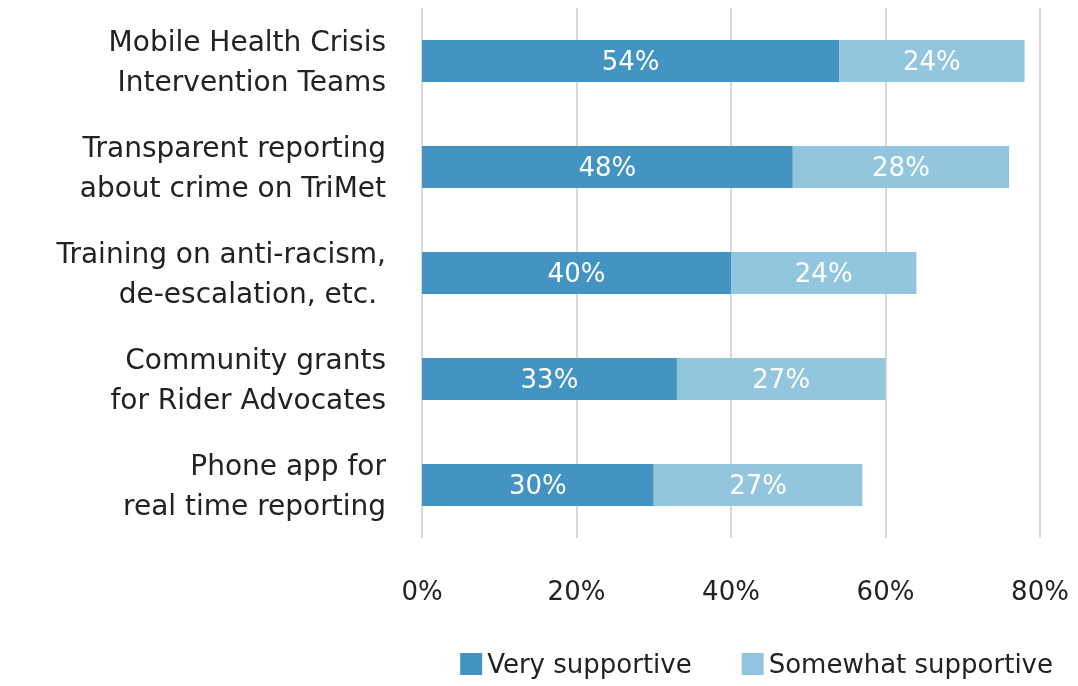 The width and height of the screenshot is (1078, 686). What do you see at coordinates (422, 591) in the screenshot?
I see `x-tick-label: 0%` at bounding box center [422, 591].